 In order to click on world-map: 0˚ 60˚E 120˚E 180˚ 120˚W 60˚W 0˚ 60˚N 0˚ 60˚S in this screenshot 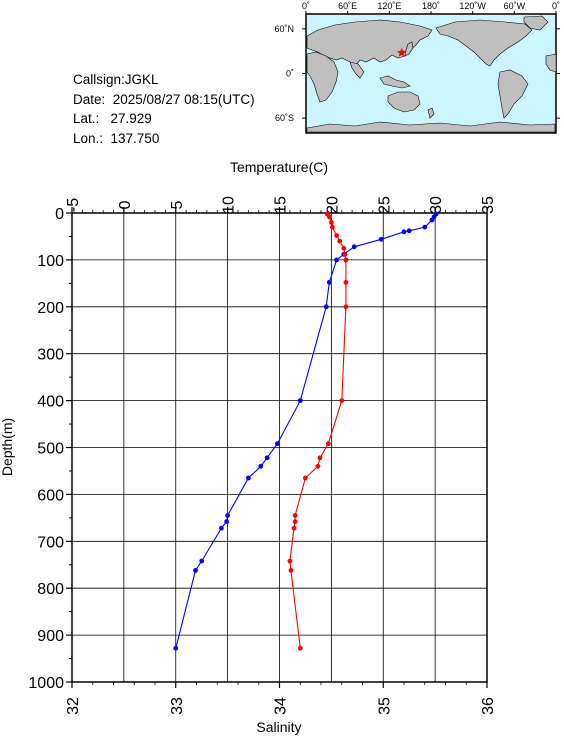, I will do `click(417, 67)`.